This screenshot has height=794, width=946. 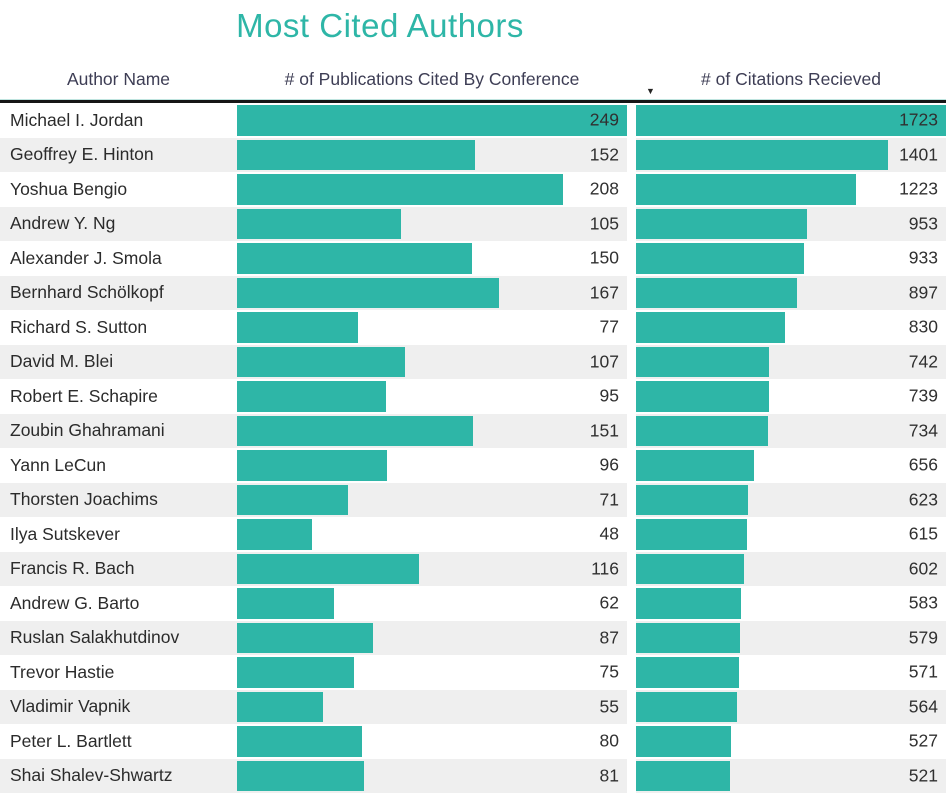 I want to click on table-row: Alexander J. Smola 150 933, so click(x=473, y=258).